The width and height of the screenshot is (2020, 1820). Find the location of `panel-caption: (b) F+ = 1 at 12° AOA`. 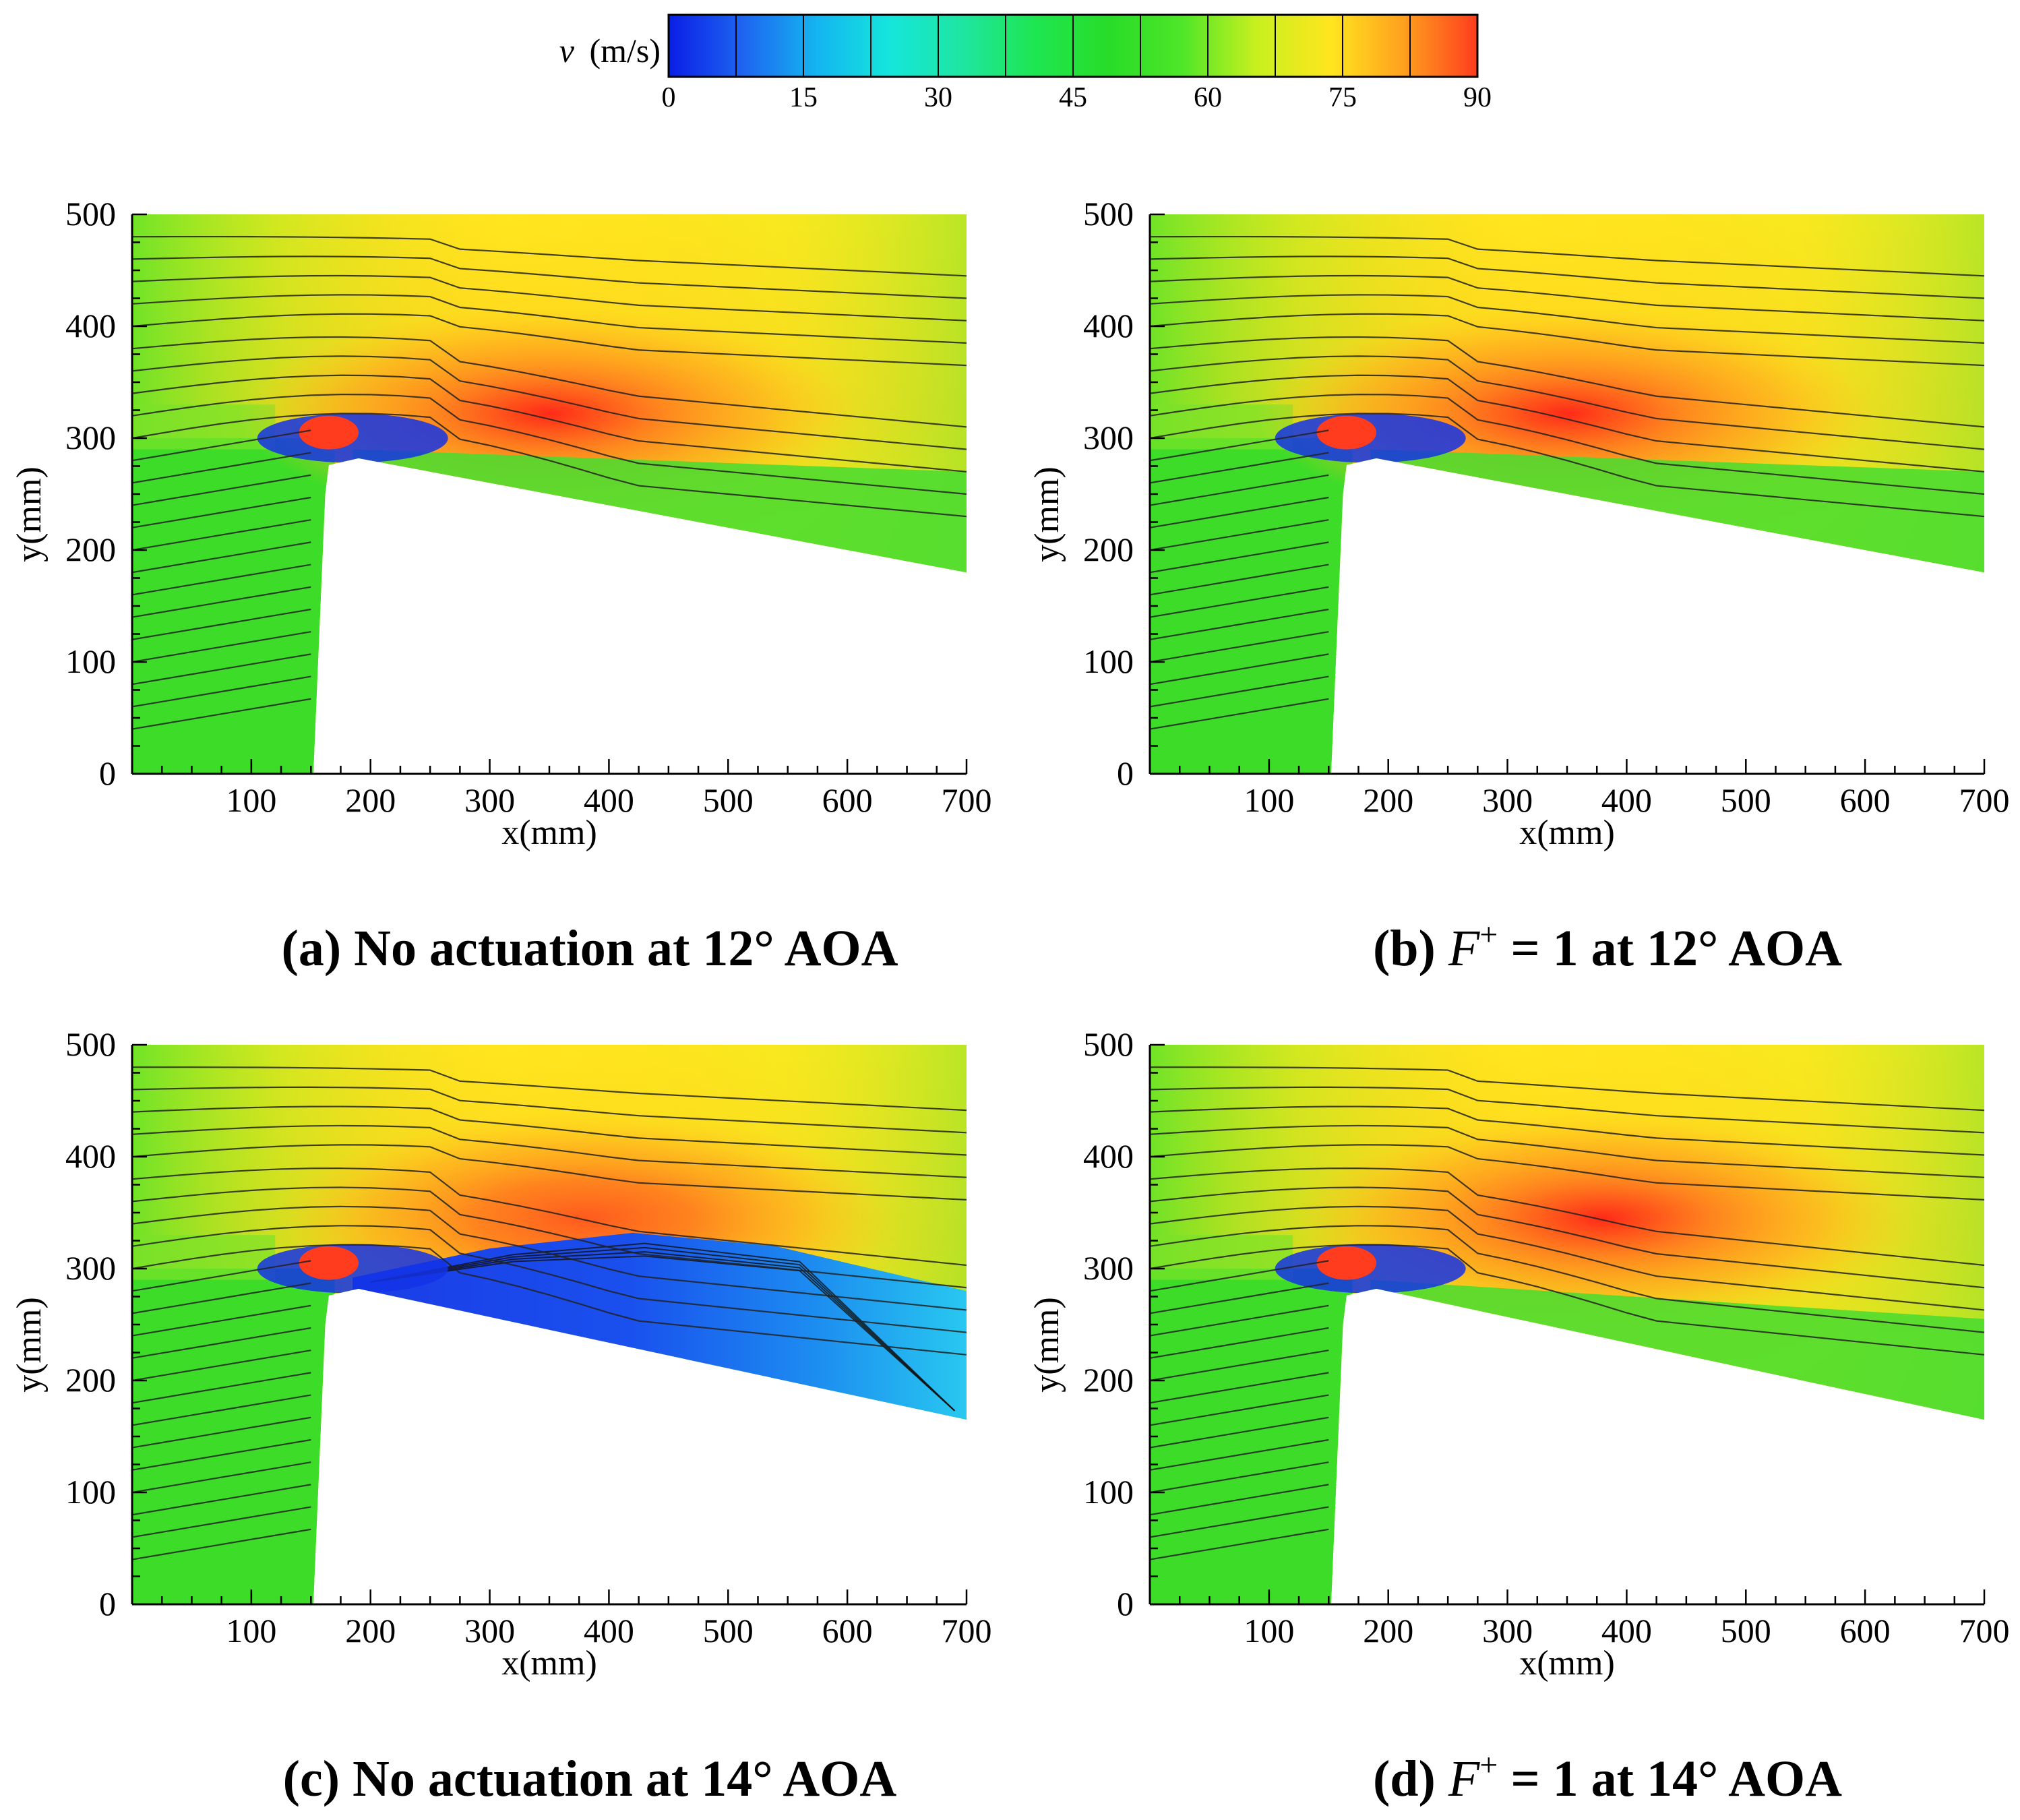

panel-caption: (b) F+ = 1 at 12° AOA is located at coordinates (1607, 947).